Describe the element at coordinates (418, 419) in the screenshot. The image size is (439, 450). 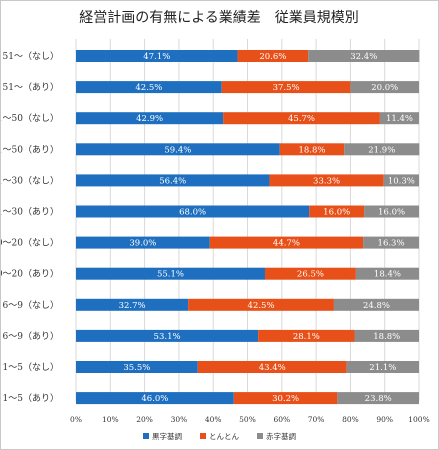
I see `x-tick-label: 100%` at that location.